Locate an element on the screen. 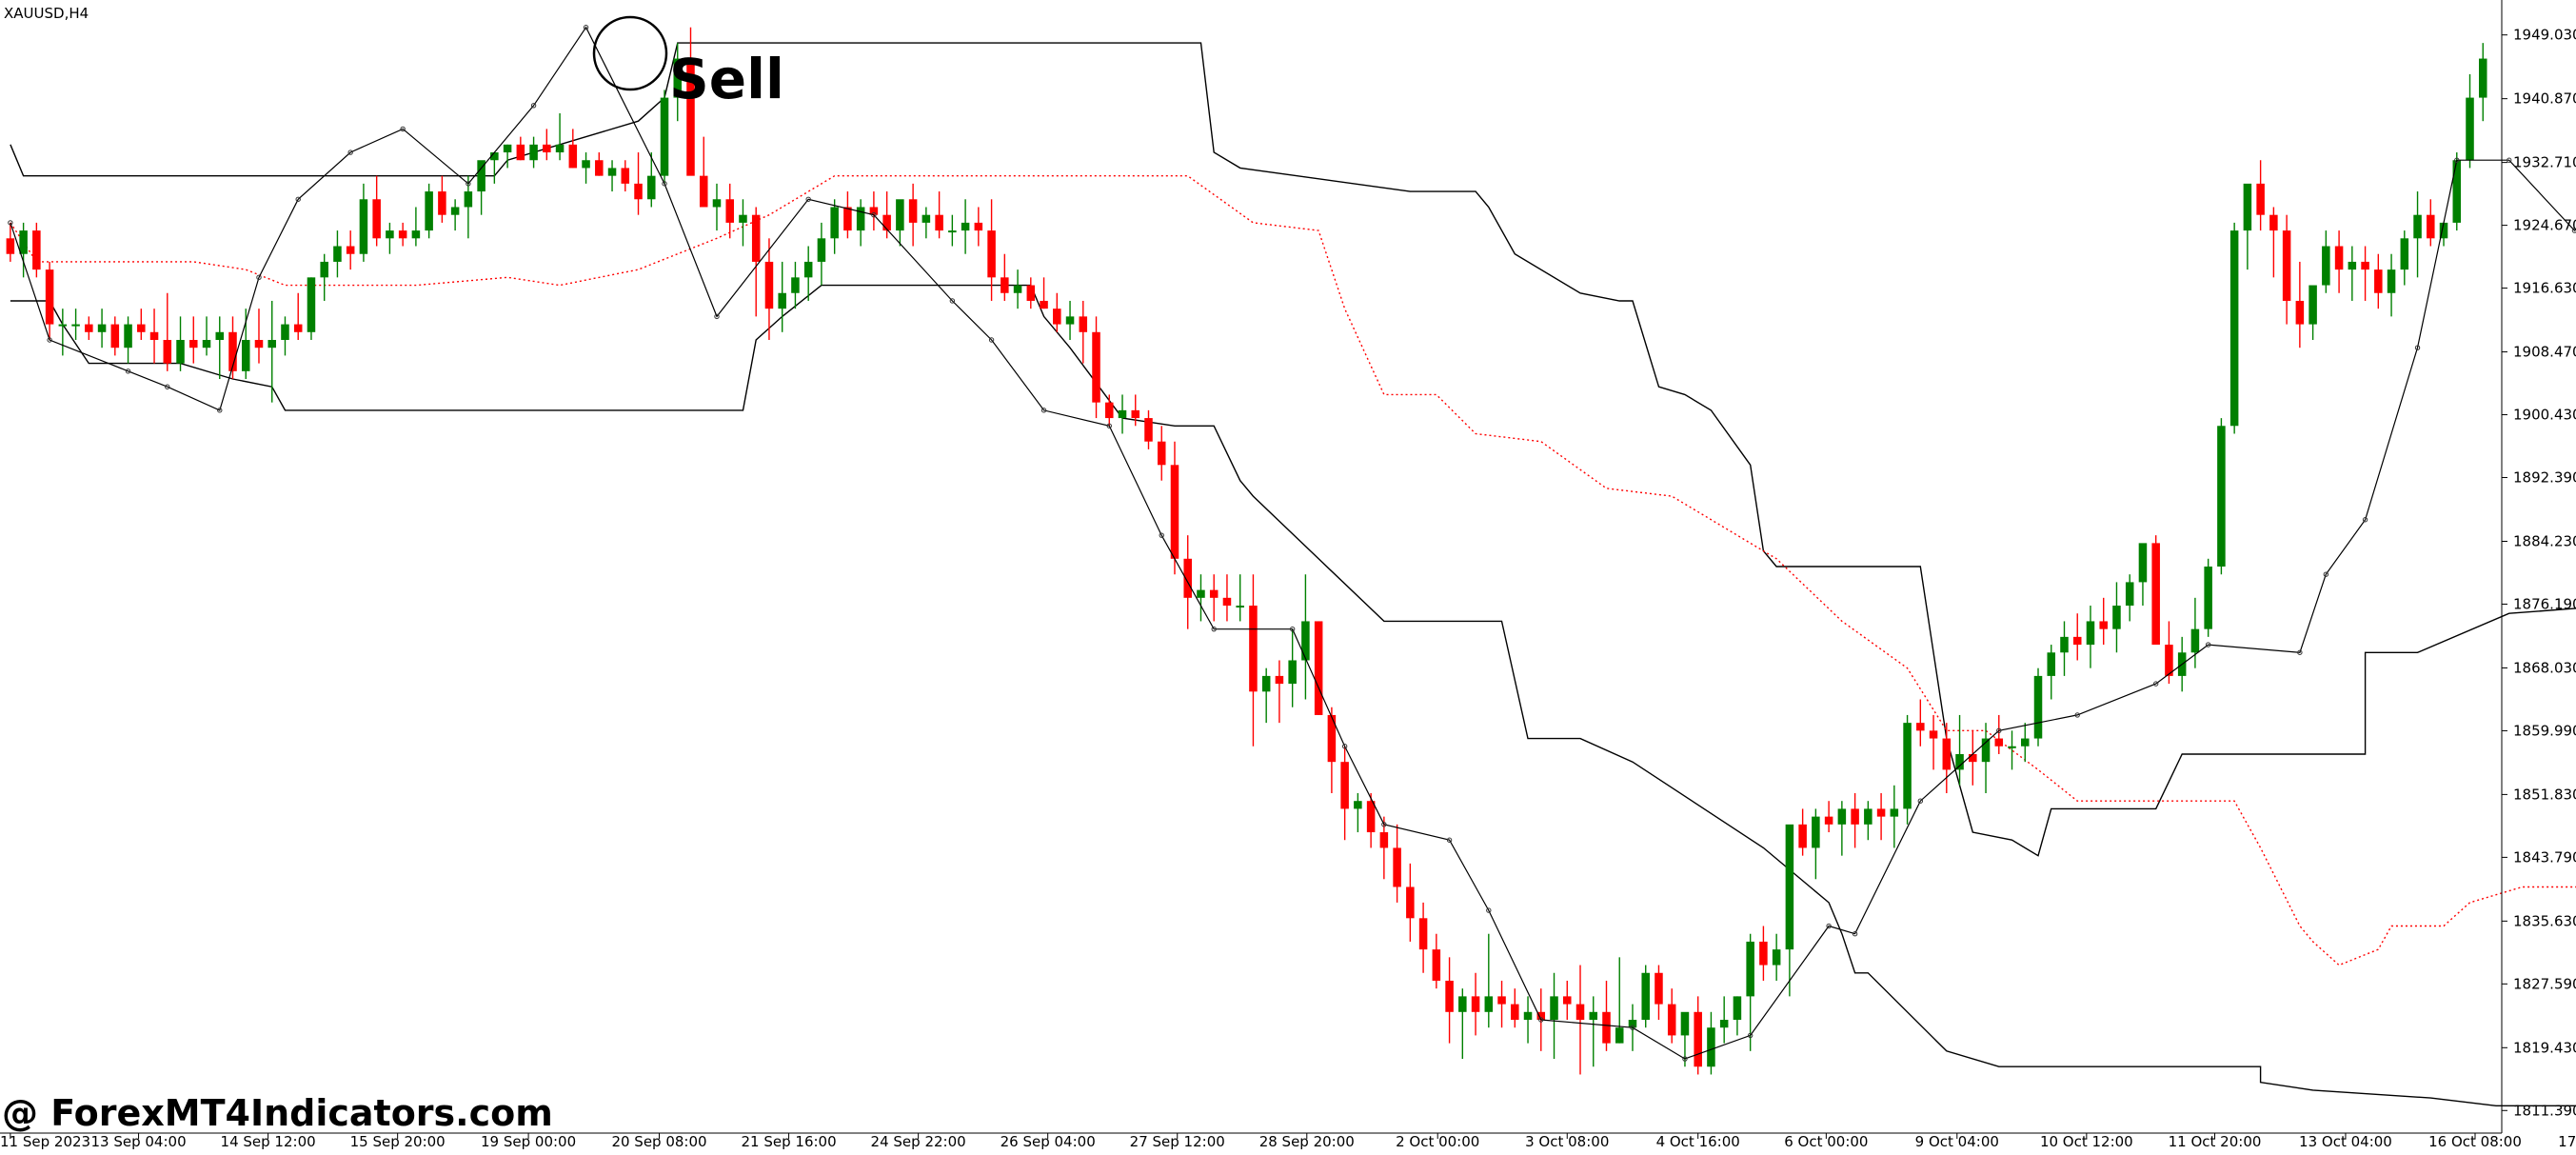  price-tick-label: 1908.470 is located at coordinates (2544, 352).